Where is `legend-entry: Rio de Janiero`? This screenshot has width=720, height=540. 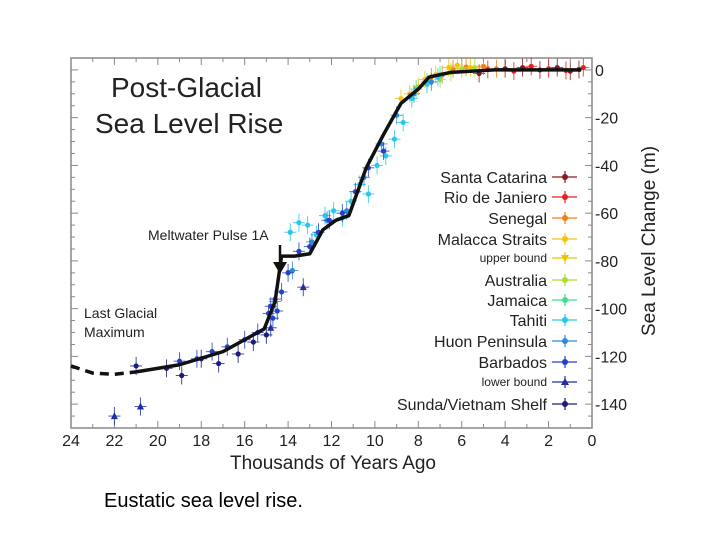
legend-entry: Rio de Janiero is located at coordinates (510, 198).